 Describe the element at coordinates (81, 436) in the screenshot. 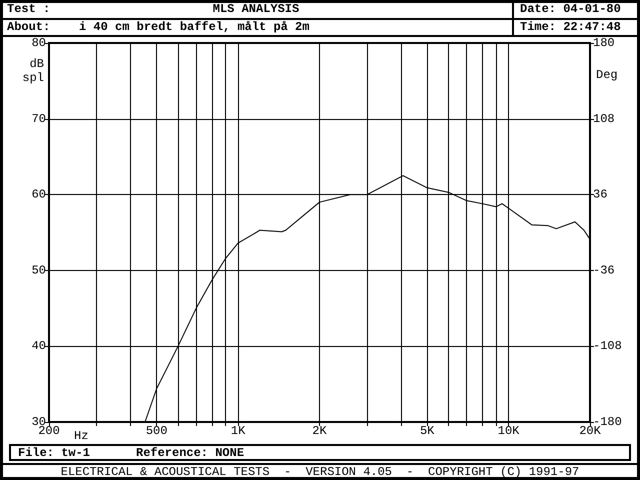

I see `x-axis-title: Hz` at that location.